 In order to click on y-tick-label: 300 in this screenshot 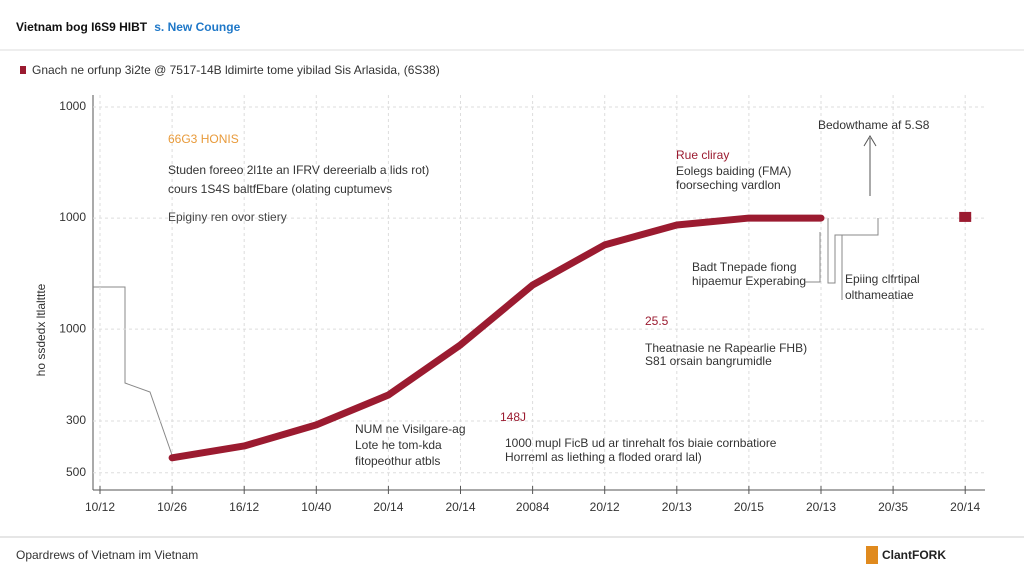, I will do `click(76, 420)`.